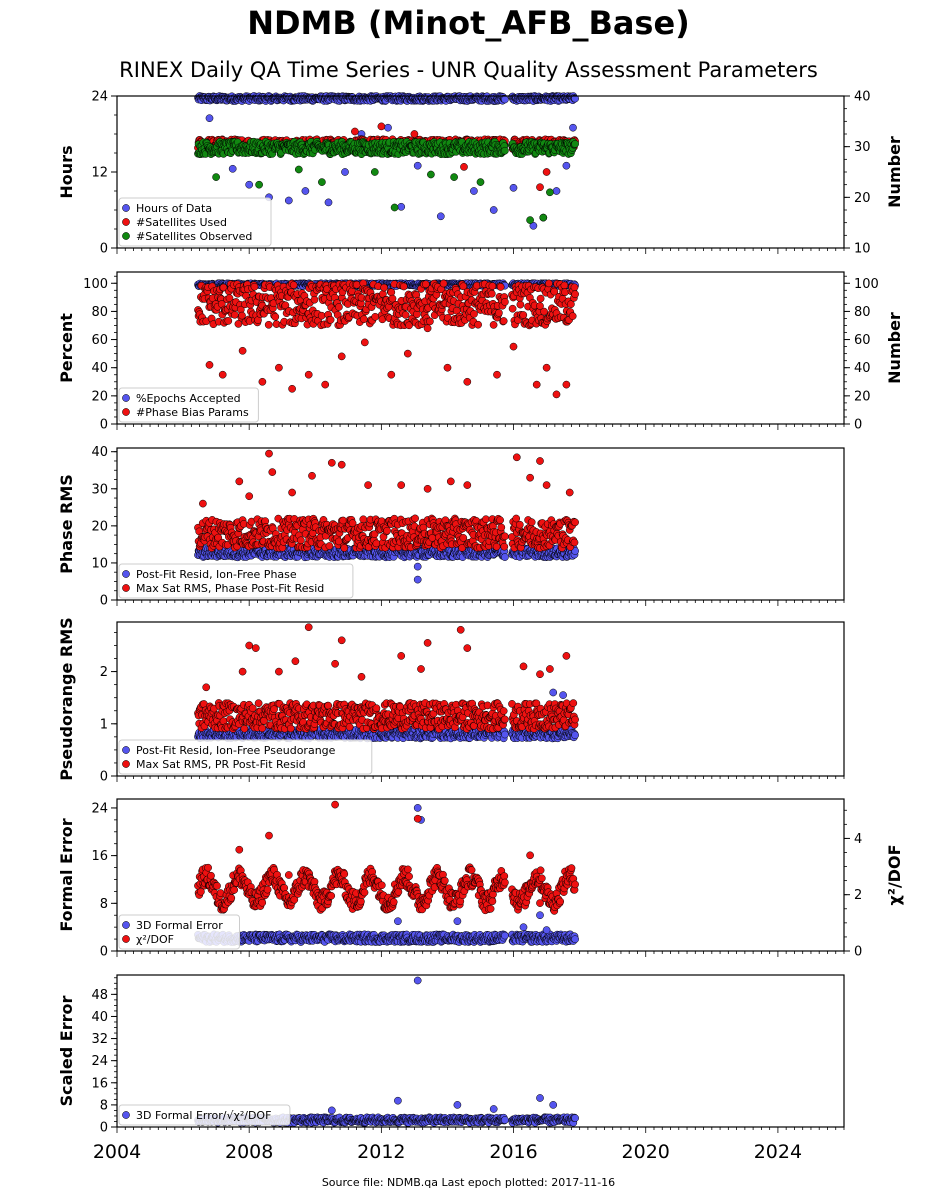  What do you see at coordinates (104, 601) in the screenshot?
I see `y-tick-label: 0` at bounding box center [104, 601].